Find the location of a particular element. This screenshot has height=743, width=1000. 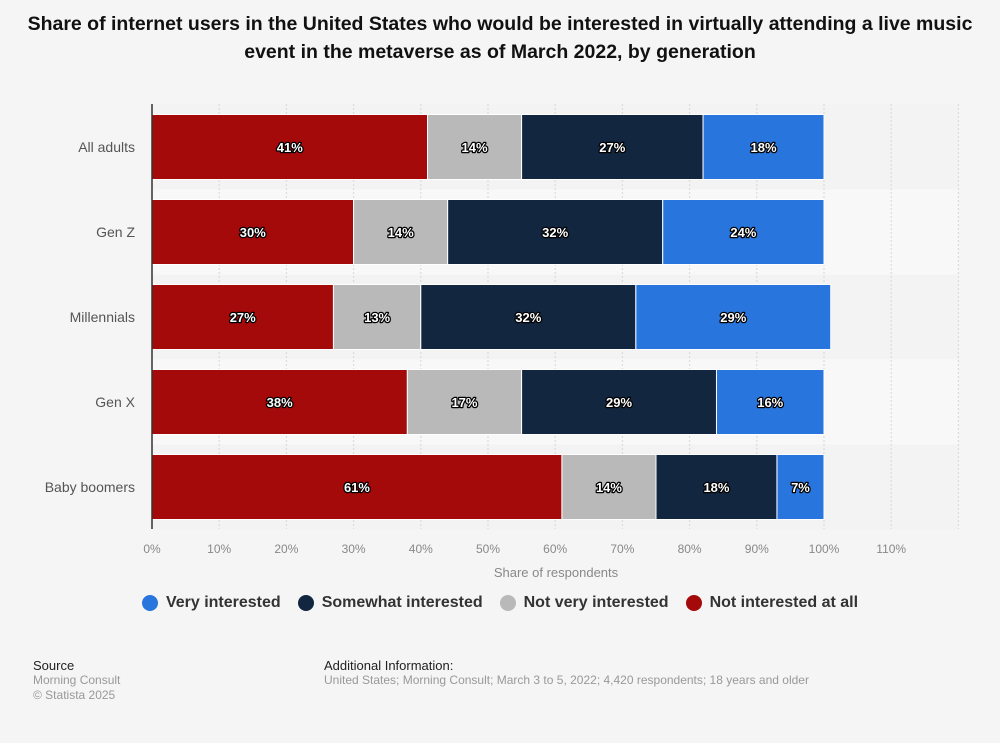

data-label: 38% is located at coordinates (280, 402).